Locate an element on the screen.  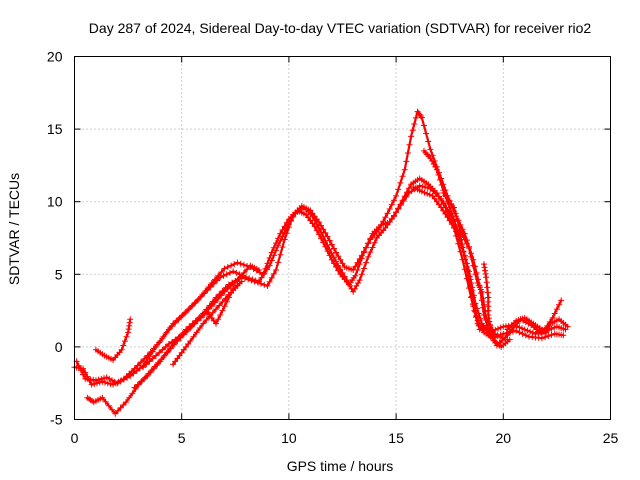
x-tick-label: 0 is located at coordinates (75, 438).